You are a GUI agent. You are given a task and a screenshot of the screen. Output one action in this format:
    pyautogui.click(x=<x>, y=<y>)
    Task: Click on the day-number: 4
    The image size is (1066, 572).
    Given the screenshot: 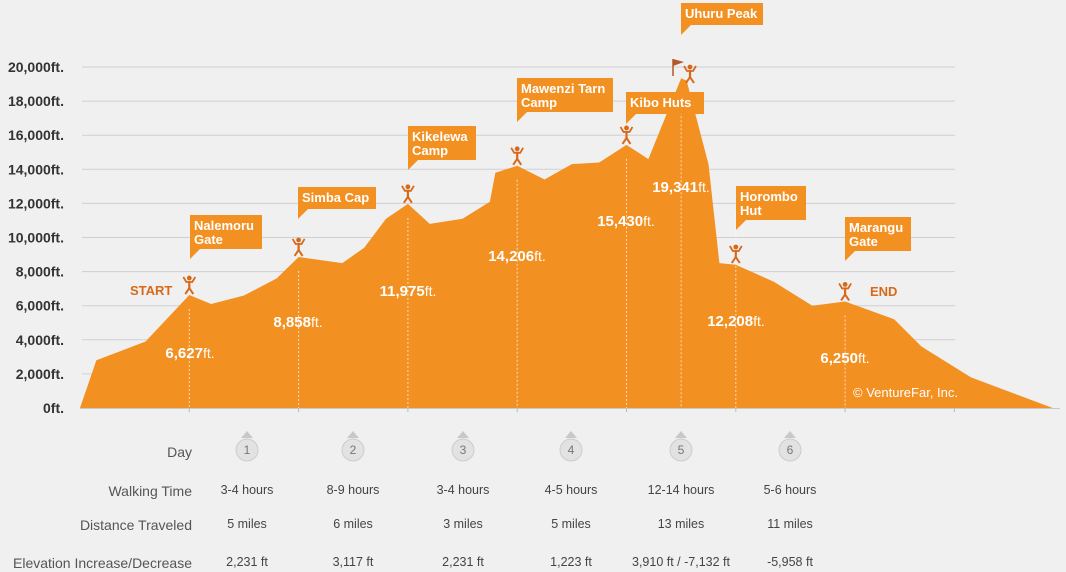 What is the action you would take?
    pyautogui.click(x=571, y=450)
    